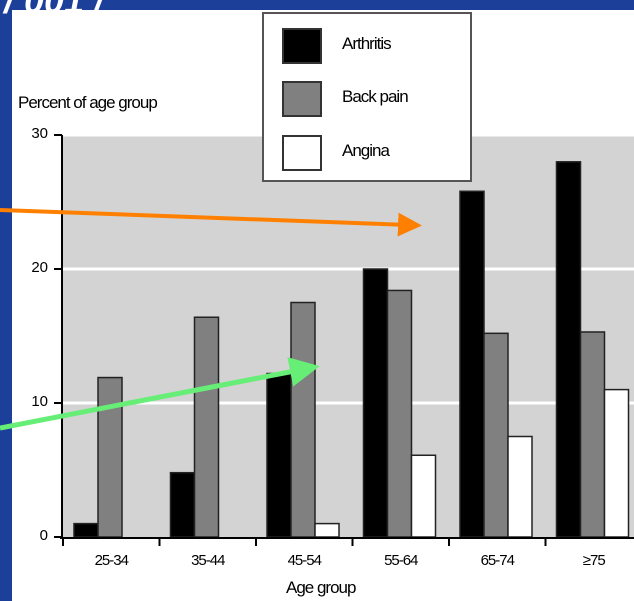  What do you see at coordinates (39, 401) in the screenshot?
I see `y-tick-label-10: 10` at bounding box center [39, 401].